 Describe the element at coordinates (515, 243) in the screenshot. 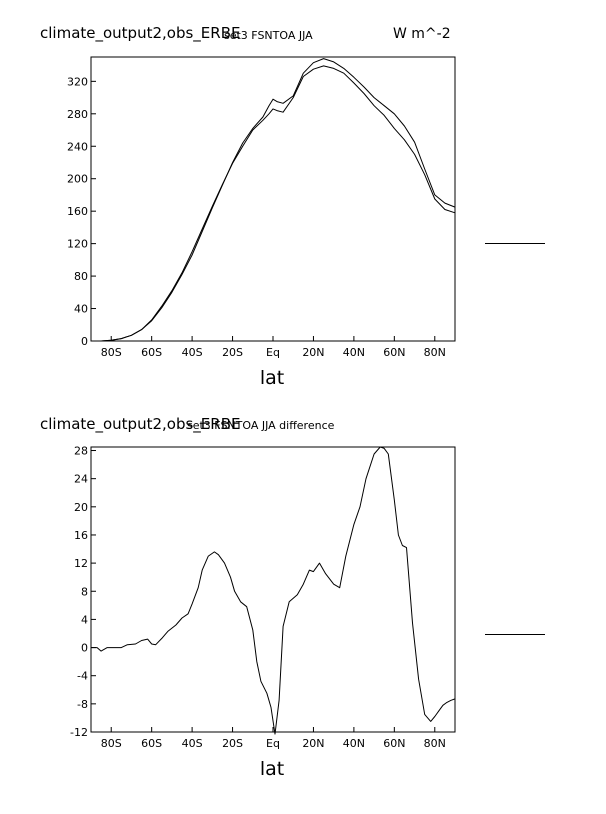

I see `chart1-legend-line` at that location.